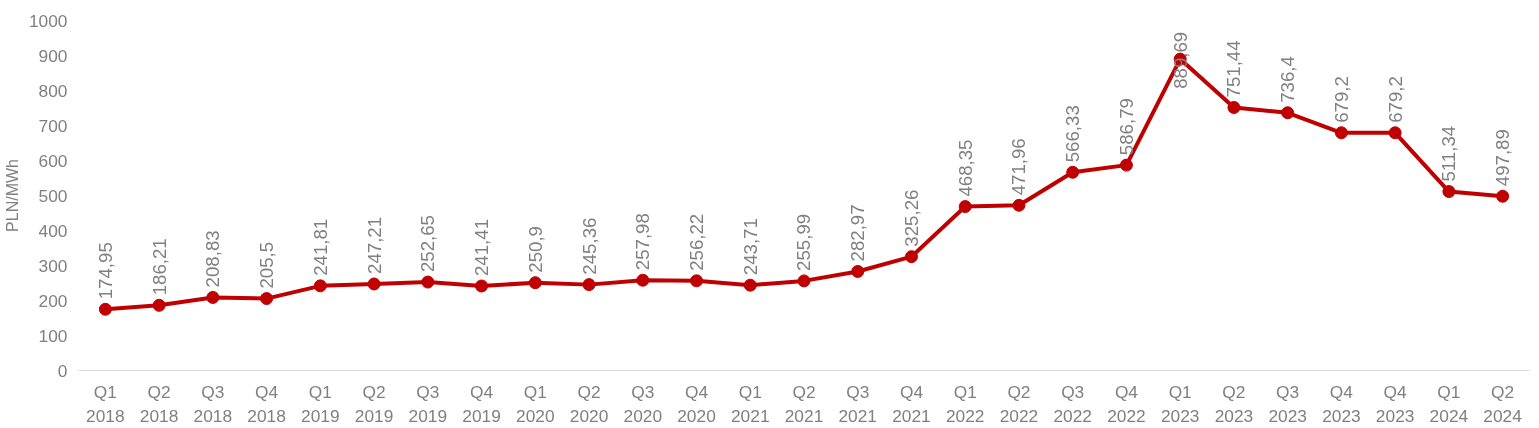 The width and height of the screenshot is (1539, 428). What do you see at coordinates (804, 242) in the screenshot?
I see `data-label: 255,99` at bounding box center [804, 242].